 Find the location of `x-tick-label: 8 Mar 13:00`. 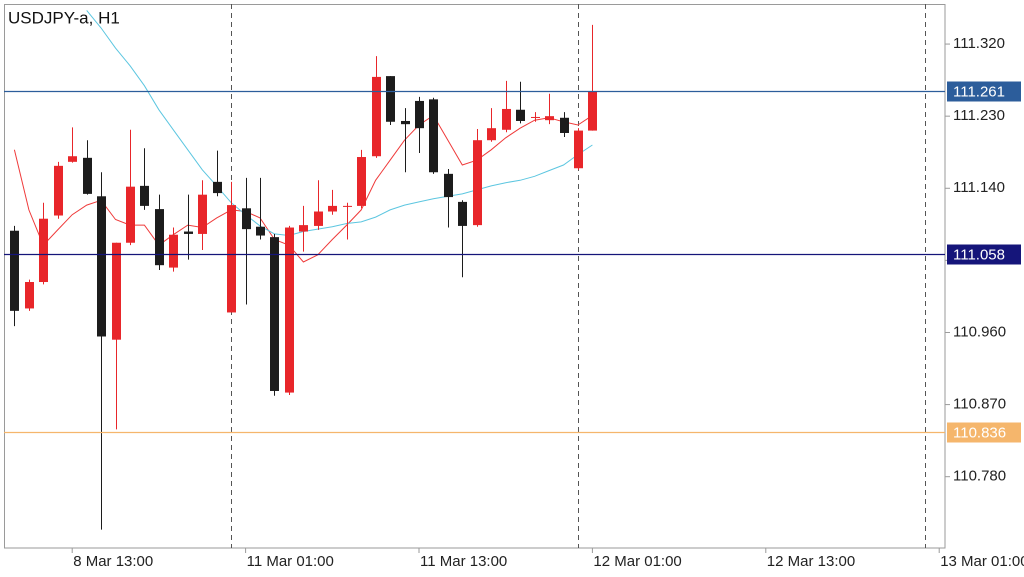

x-tick-label: 8 Mar 13:00 is located at coordinates (113, 561).